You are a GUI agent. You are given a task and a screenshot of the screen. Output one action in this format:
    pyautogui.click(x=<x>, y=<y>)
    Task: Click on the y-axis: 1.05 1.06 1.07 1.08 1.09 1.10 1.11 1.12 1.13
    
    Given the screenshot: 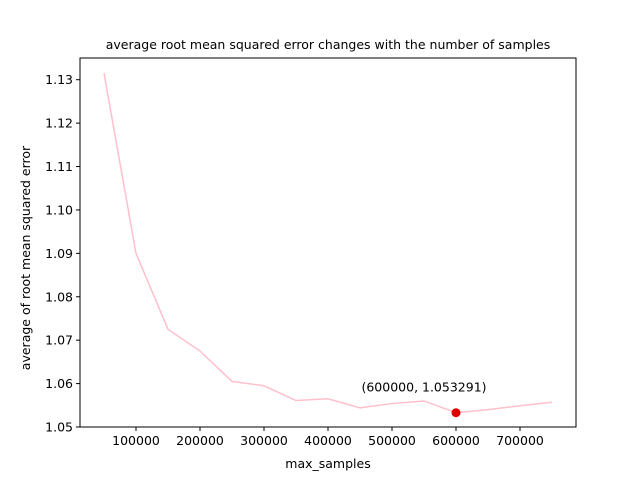 What is the action you would take?
    pyautogui.click(x=62, y=253)
    